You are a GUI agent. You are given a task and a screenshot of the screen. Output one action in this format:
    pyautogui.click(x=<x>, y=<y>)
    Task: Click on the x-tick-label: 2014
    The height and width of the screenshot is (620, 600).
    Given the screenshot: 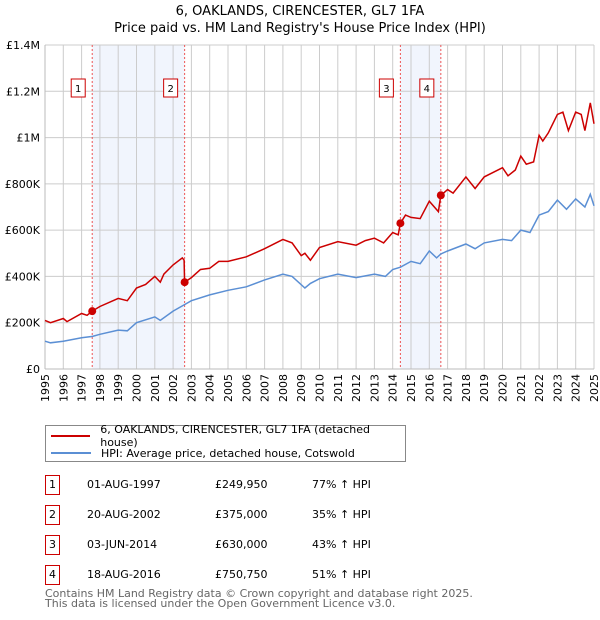 What is the action you would take?
    pyautogui.click(x=393, y=388)
    